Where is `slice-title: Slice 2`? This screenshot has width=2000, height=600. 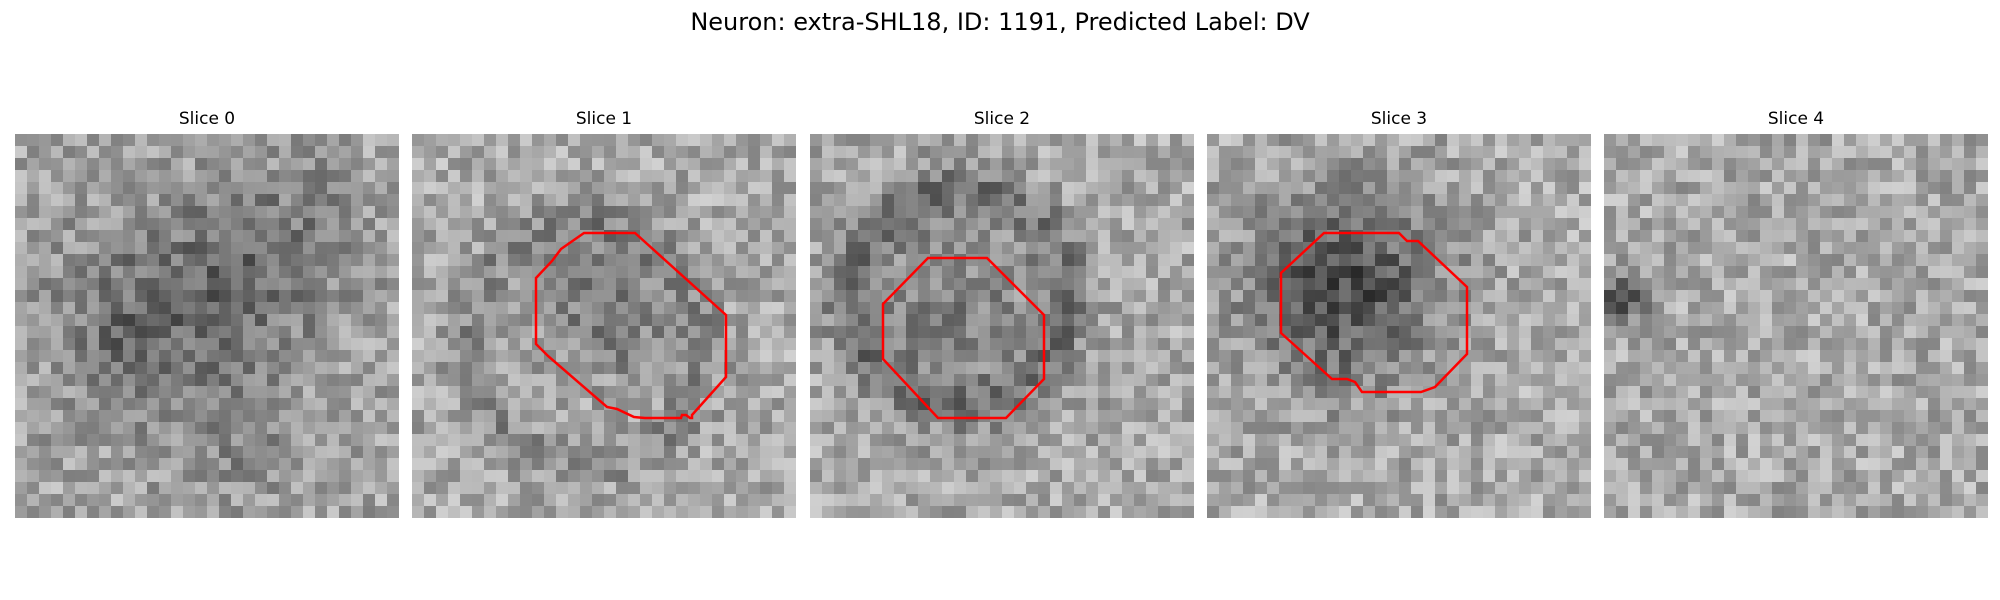 slice-title: Slice 2 is located at coordinates (1002, 119).